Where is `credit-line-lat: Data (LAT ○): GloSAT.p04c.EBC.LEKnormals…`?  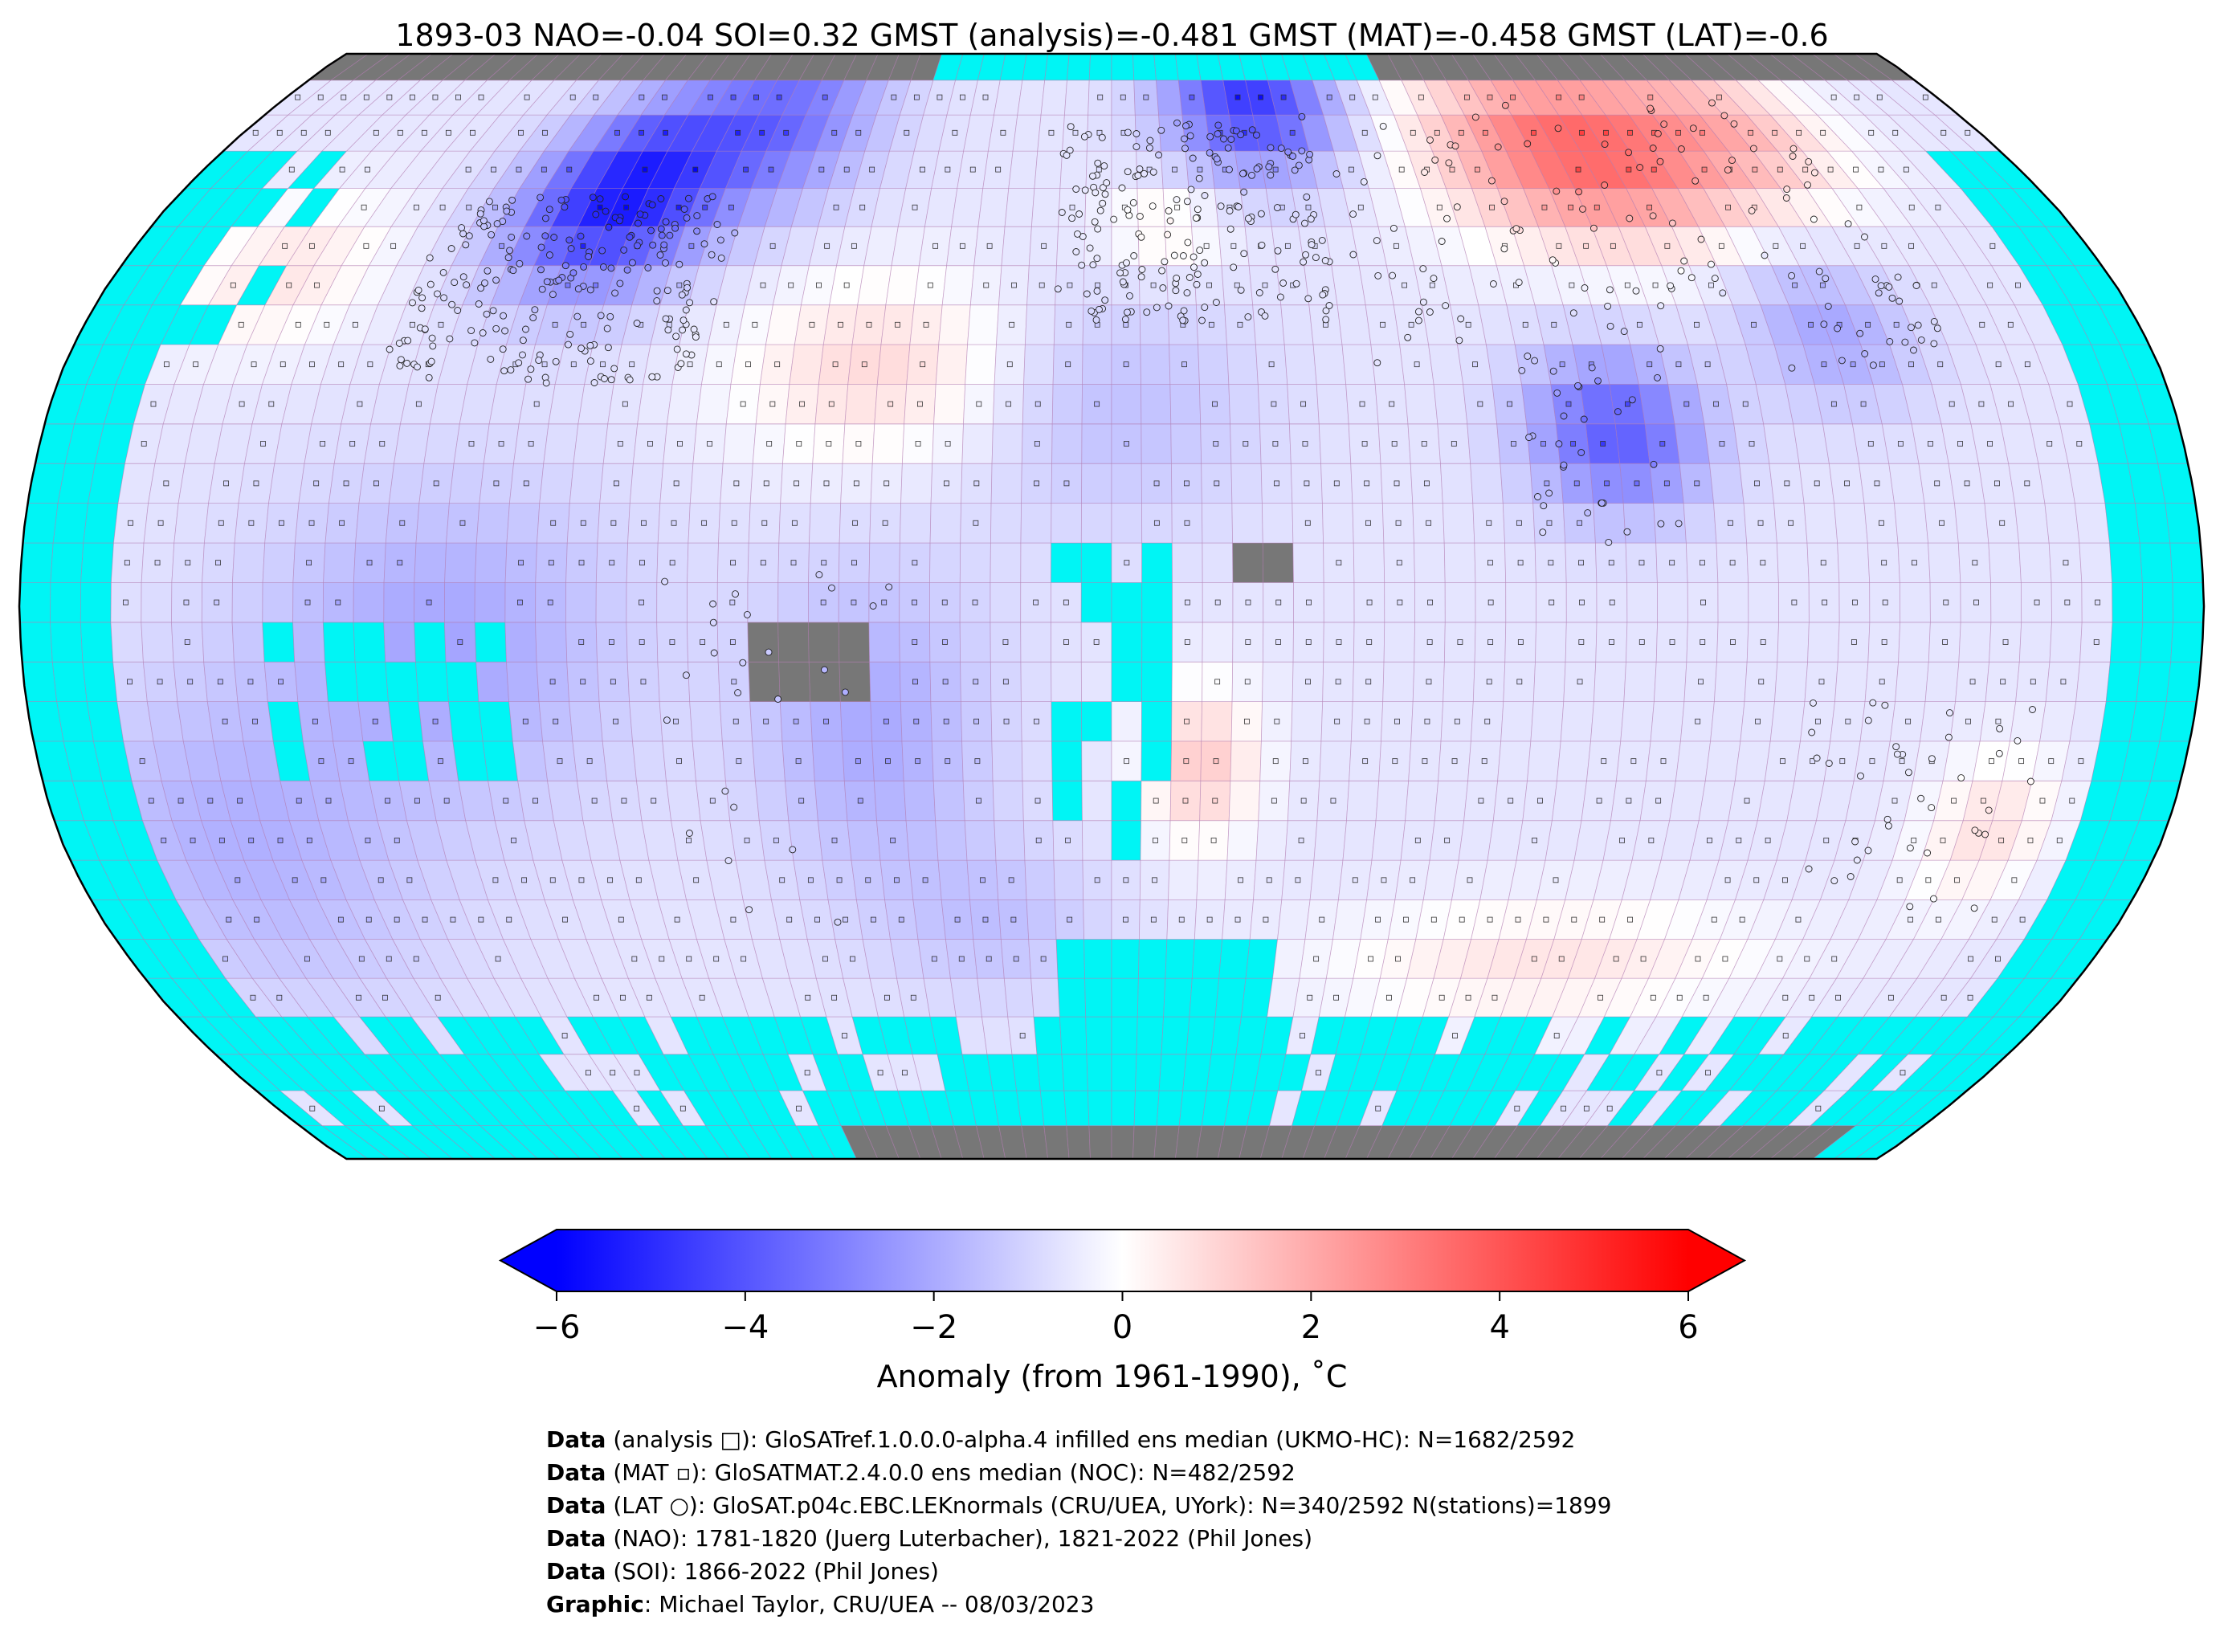 credit-line-lat: Data (LAT ○): GloSAT.p04c.EBC.LEKnormals… is located at coordinates (1079, 1505).